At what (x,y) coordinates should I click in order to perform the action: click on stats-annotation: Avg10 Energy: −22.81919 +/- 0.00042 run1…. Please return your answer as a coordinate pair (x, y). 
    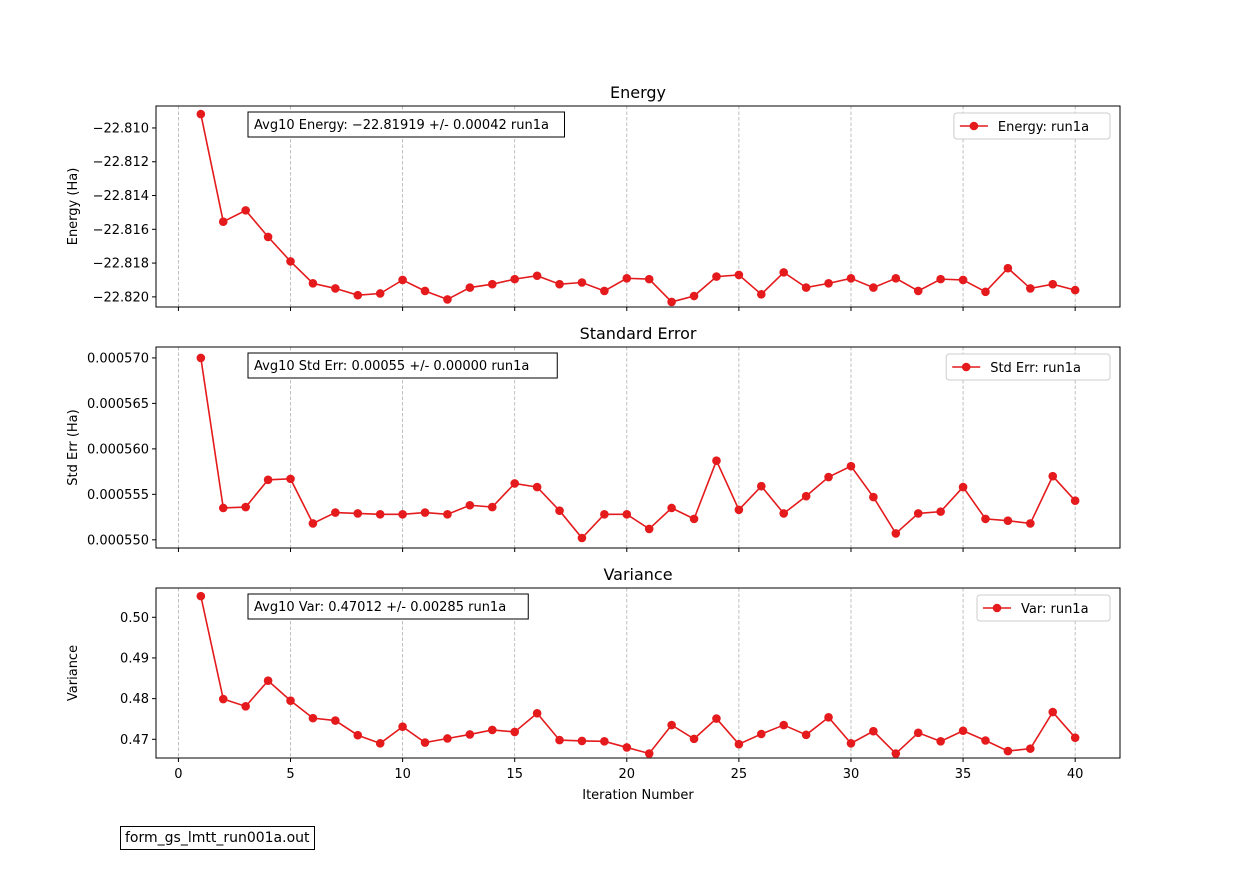
    Looking at the image, I should click on (406, 124).